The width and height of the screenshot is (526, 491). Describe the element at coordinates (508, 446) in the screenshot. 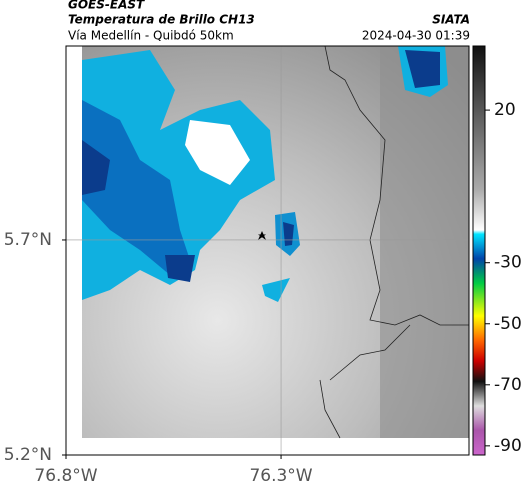

I see `colorbar-tick-label: -90` at that location.